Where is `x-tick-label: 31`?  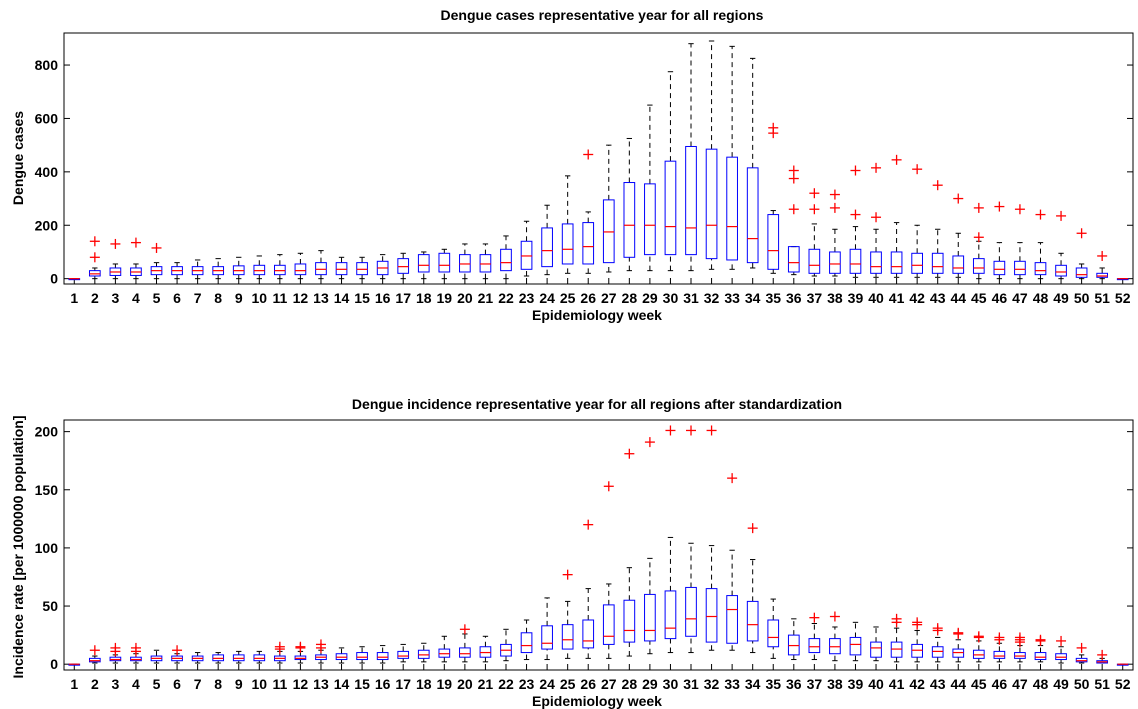
x-tick-label: 31 is located at coordinates (691, 298).